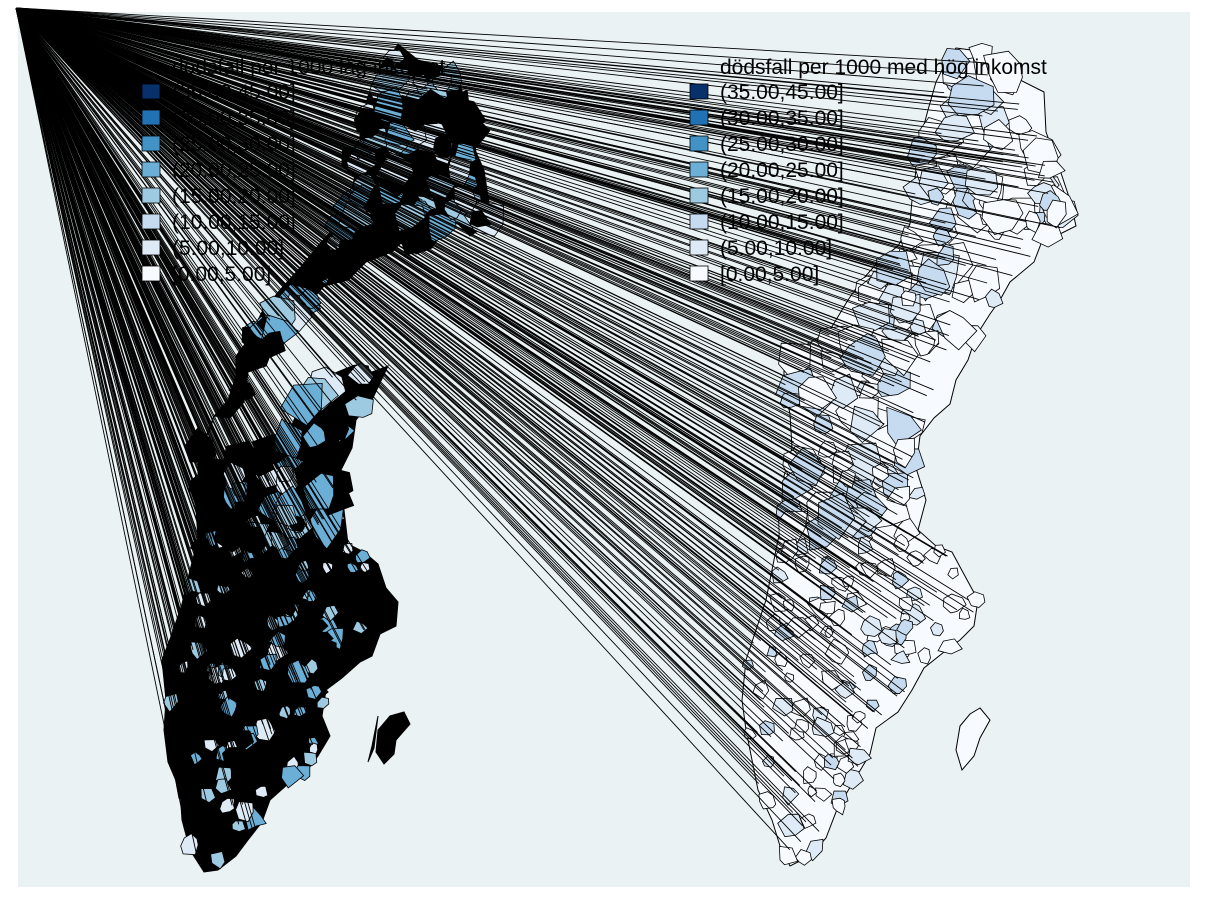 Image resolution: width=1209 pixels, height=899 pixels. Describe the element at coordinates (221, 274) in the screenshot. I see `legend-label: [0.00,5.00]` at that location.